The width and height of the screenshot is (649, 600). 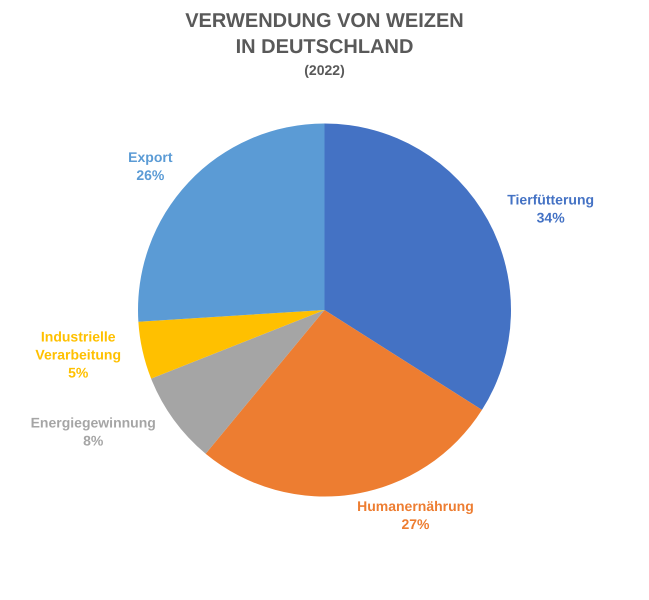 What do you see at coordinates (93, 422) in the screenshot?
I see `slice-label: Energiegewinnung` at bounding box center [93, 422].